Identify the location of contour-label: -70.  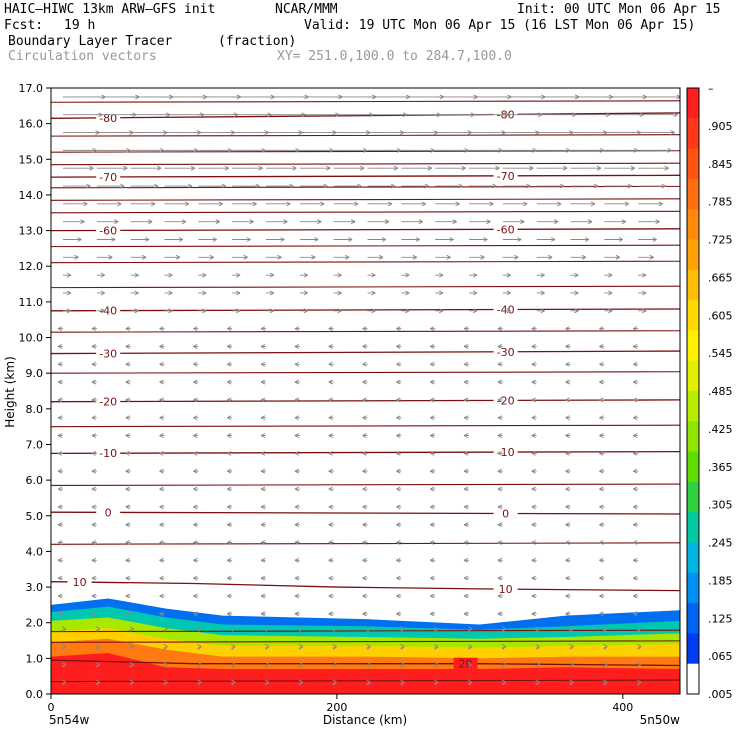
(108, 177).